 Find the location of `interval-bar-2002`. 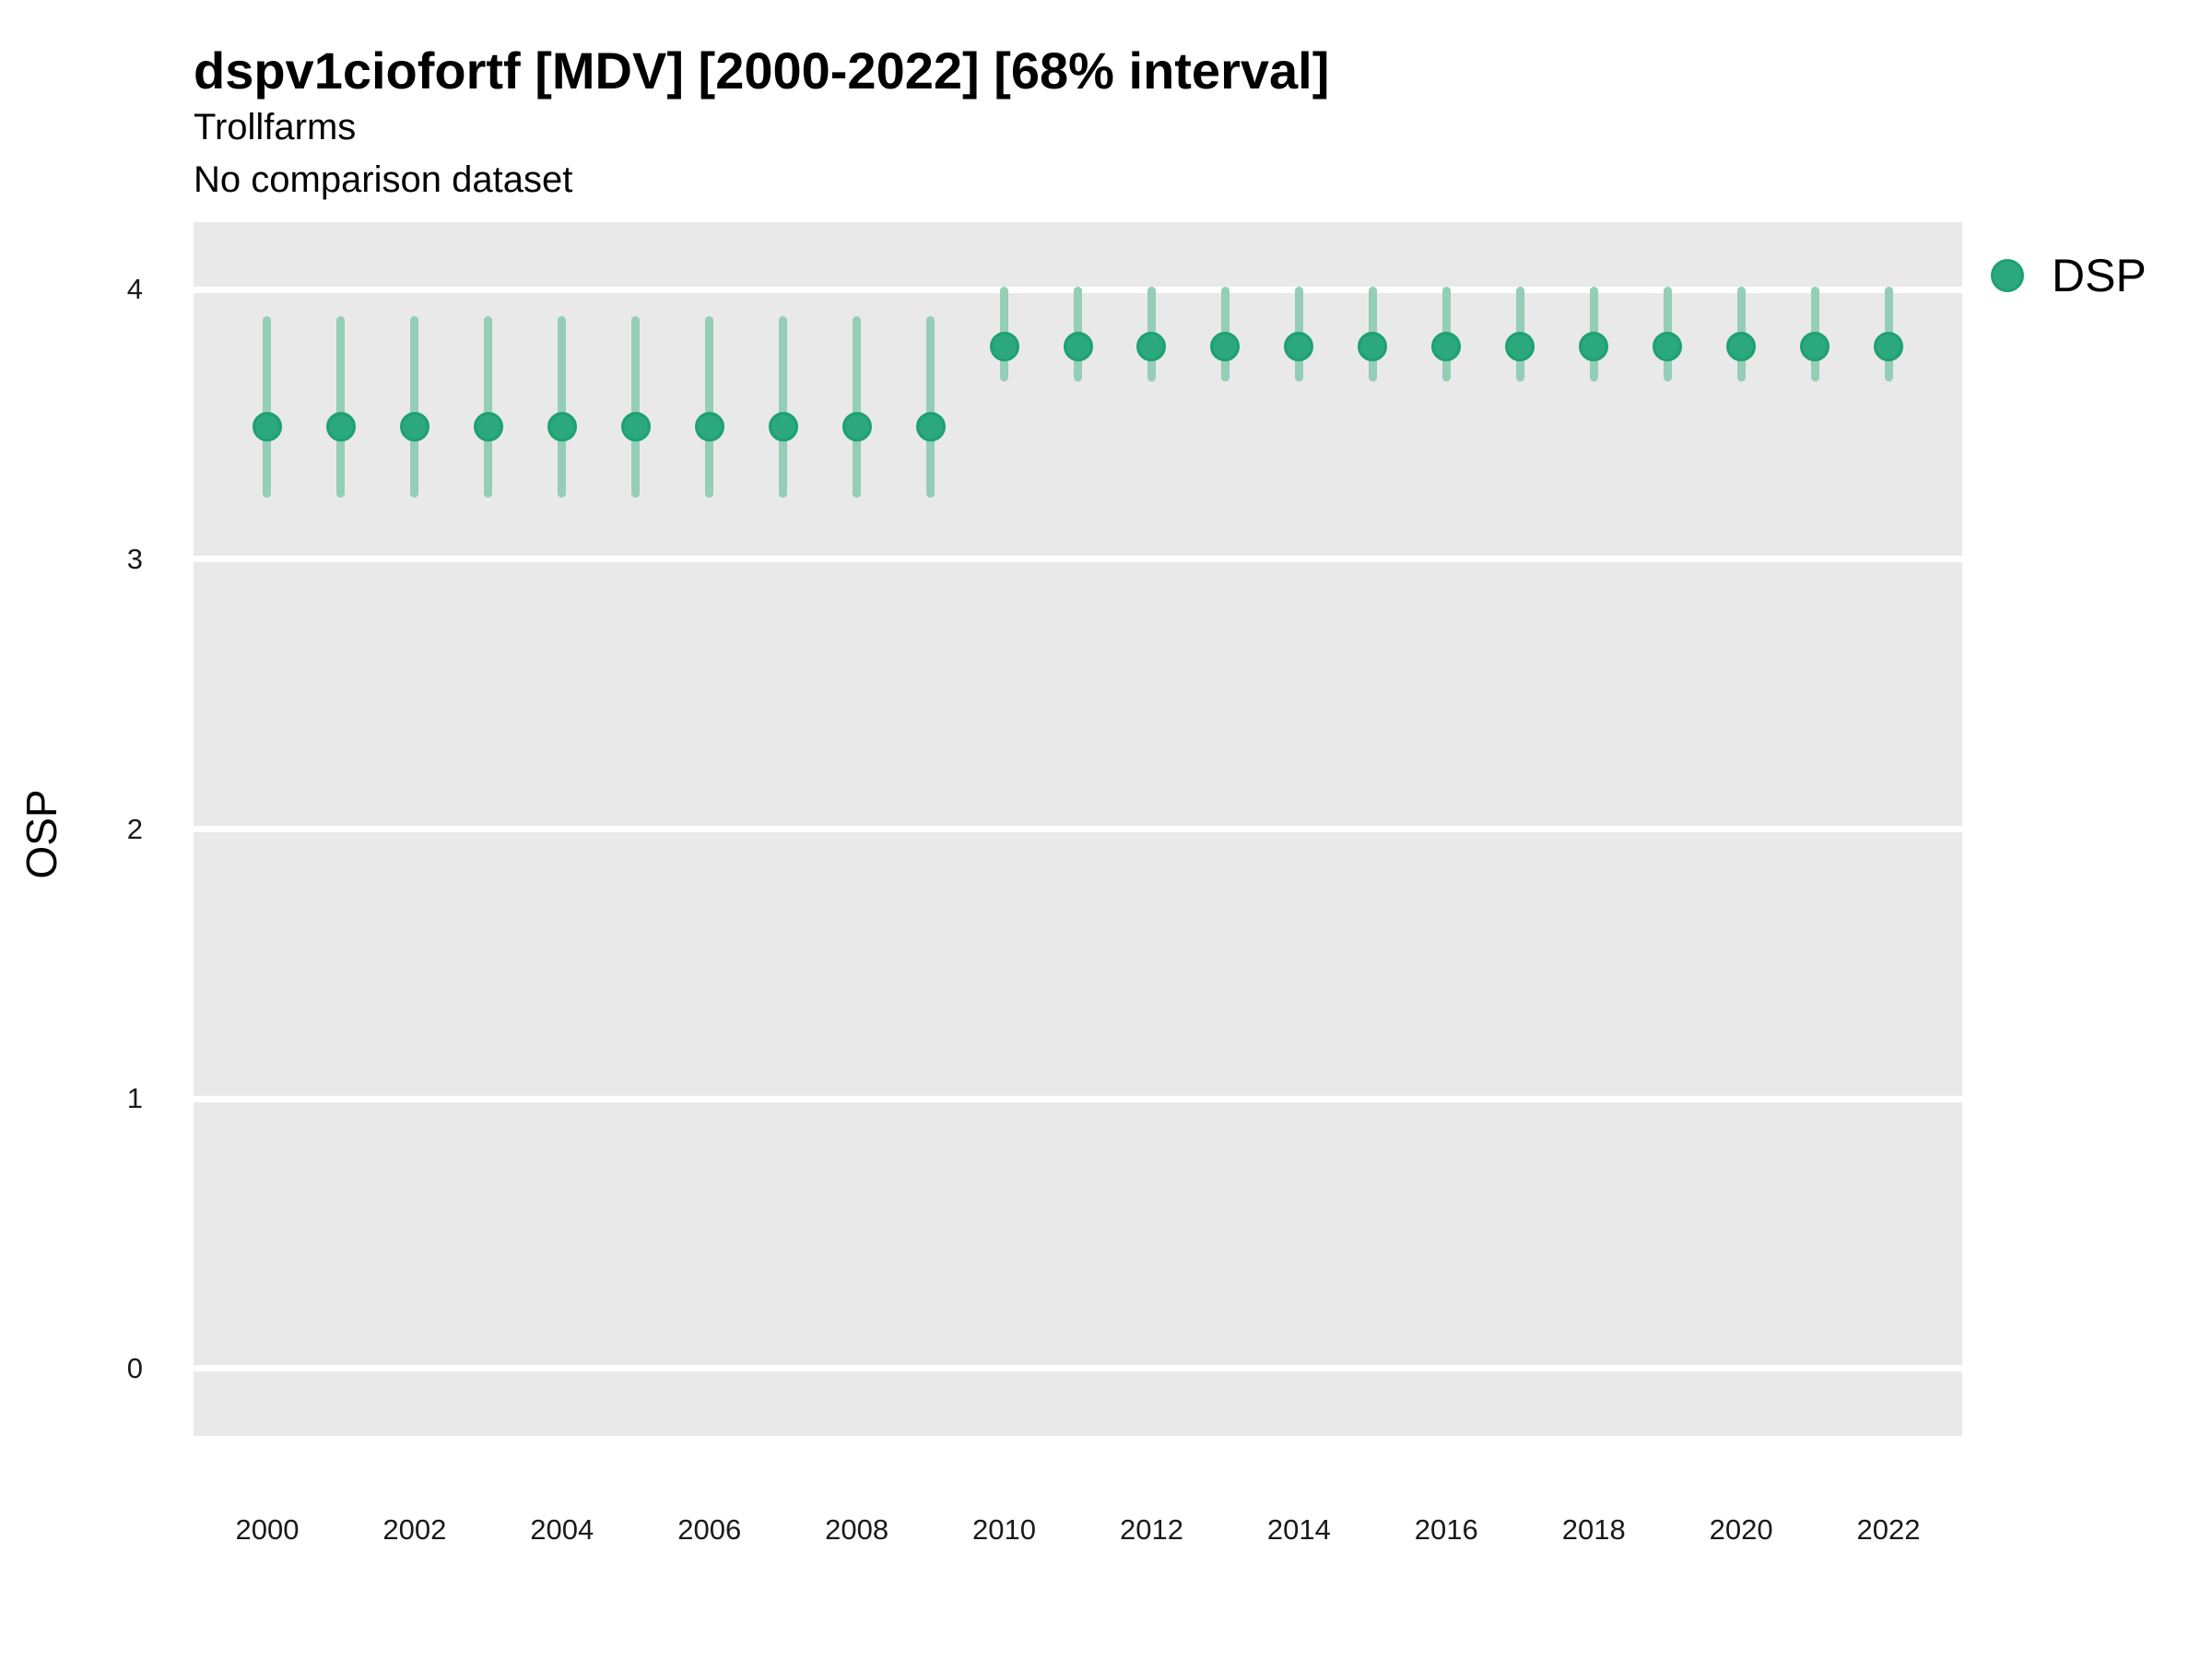

interval-bar-2002 is located at coordinates (414, 407).